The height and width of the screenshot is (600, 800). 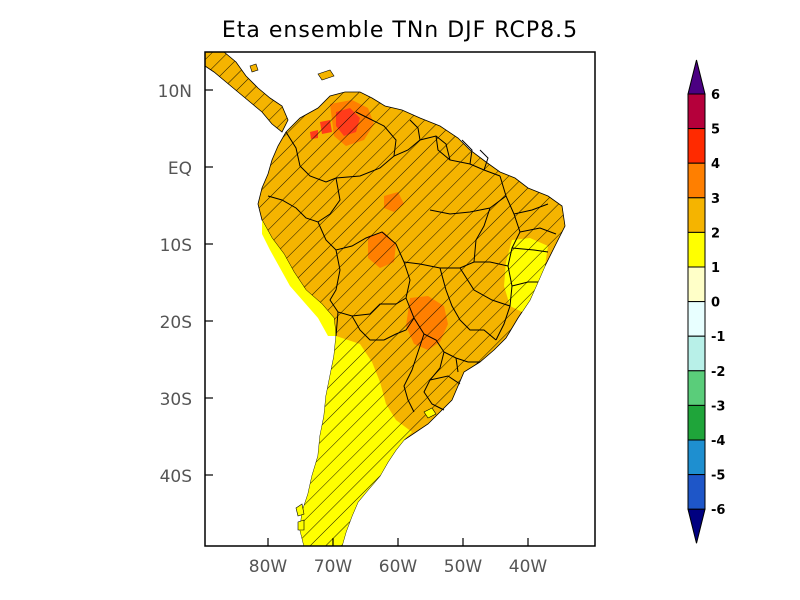 What do you see at coordinates (430, 413) in the screenshot?
I see `falkland-island` at bounding box center [430, 413].